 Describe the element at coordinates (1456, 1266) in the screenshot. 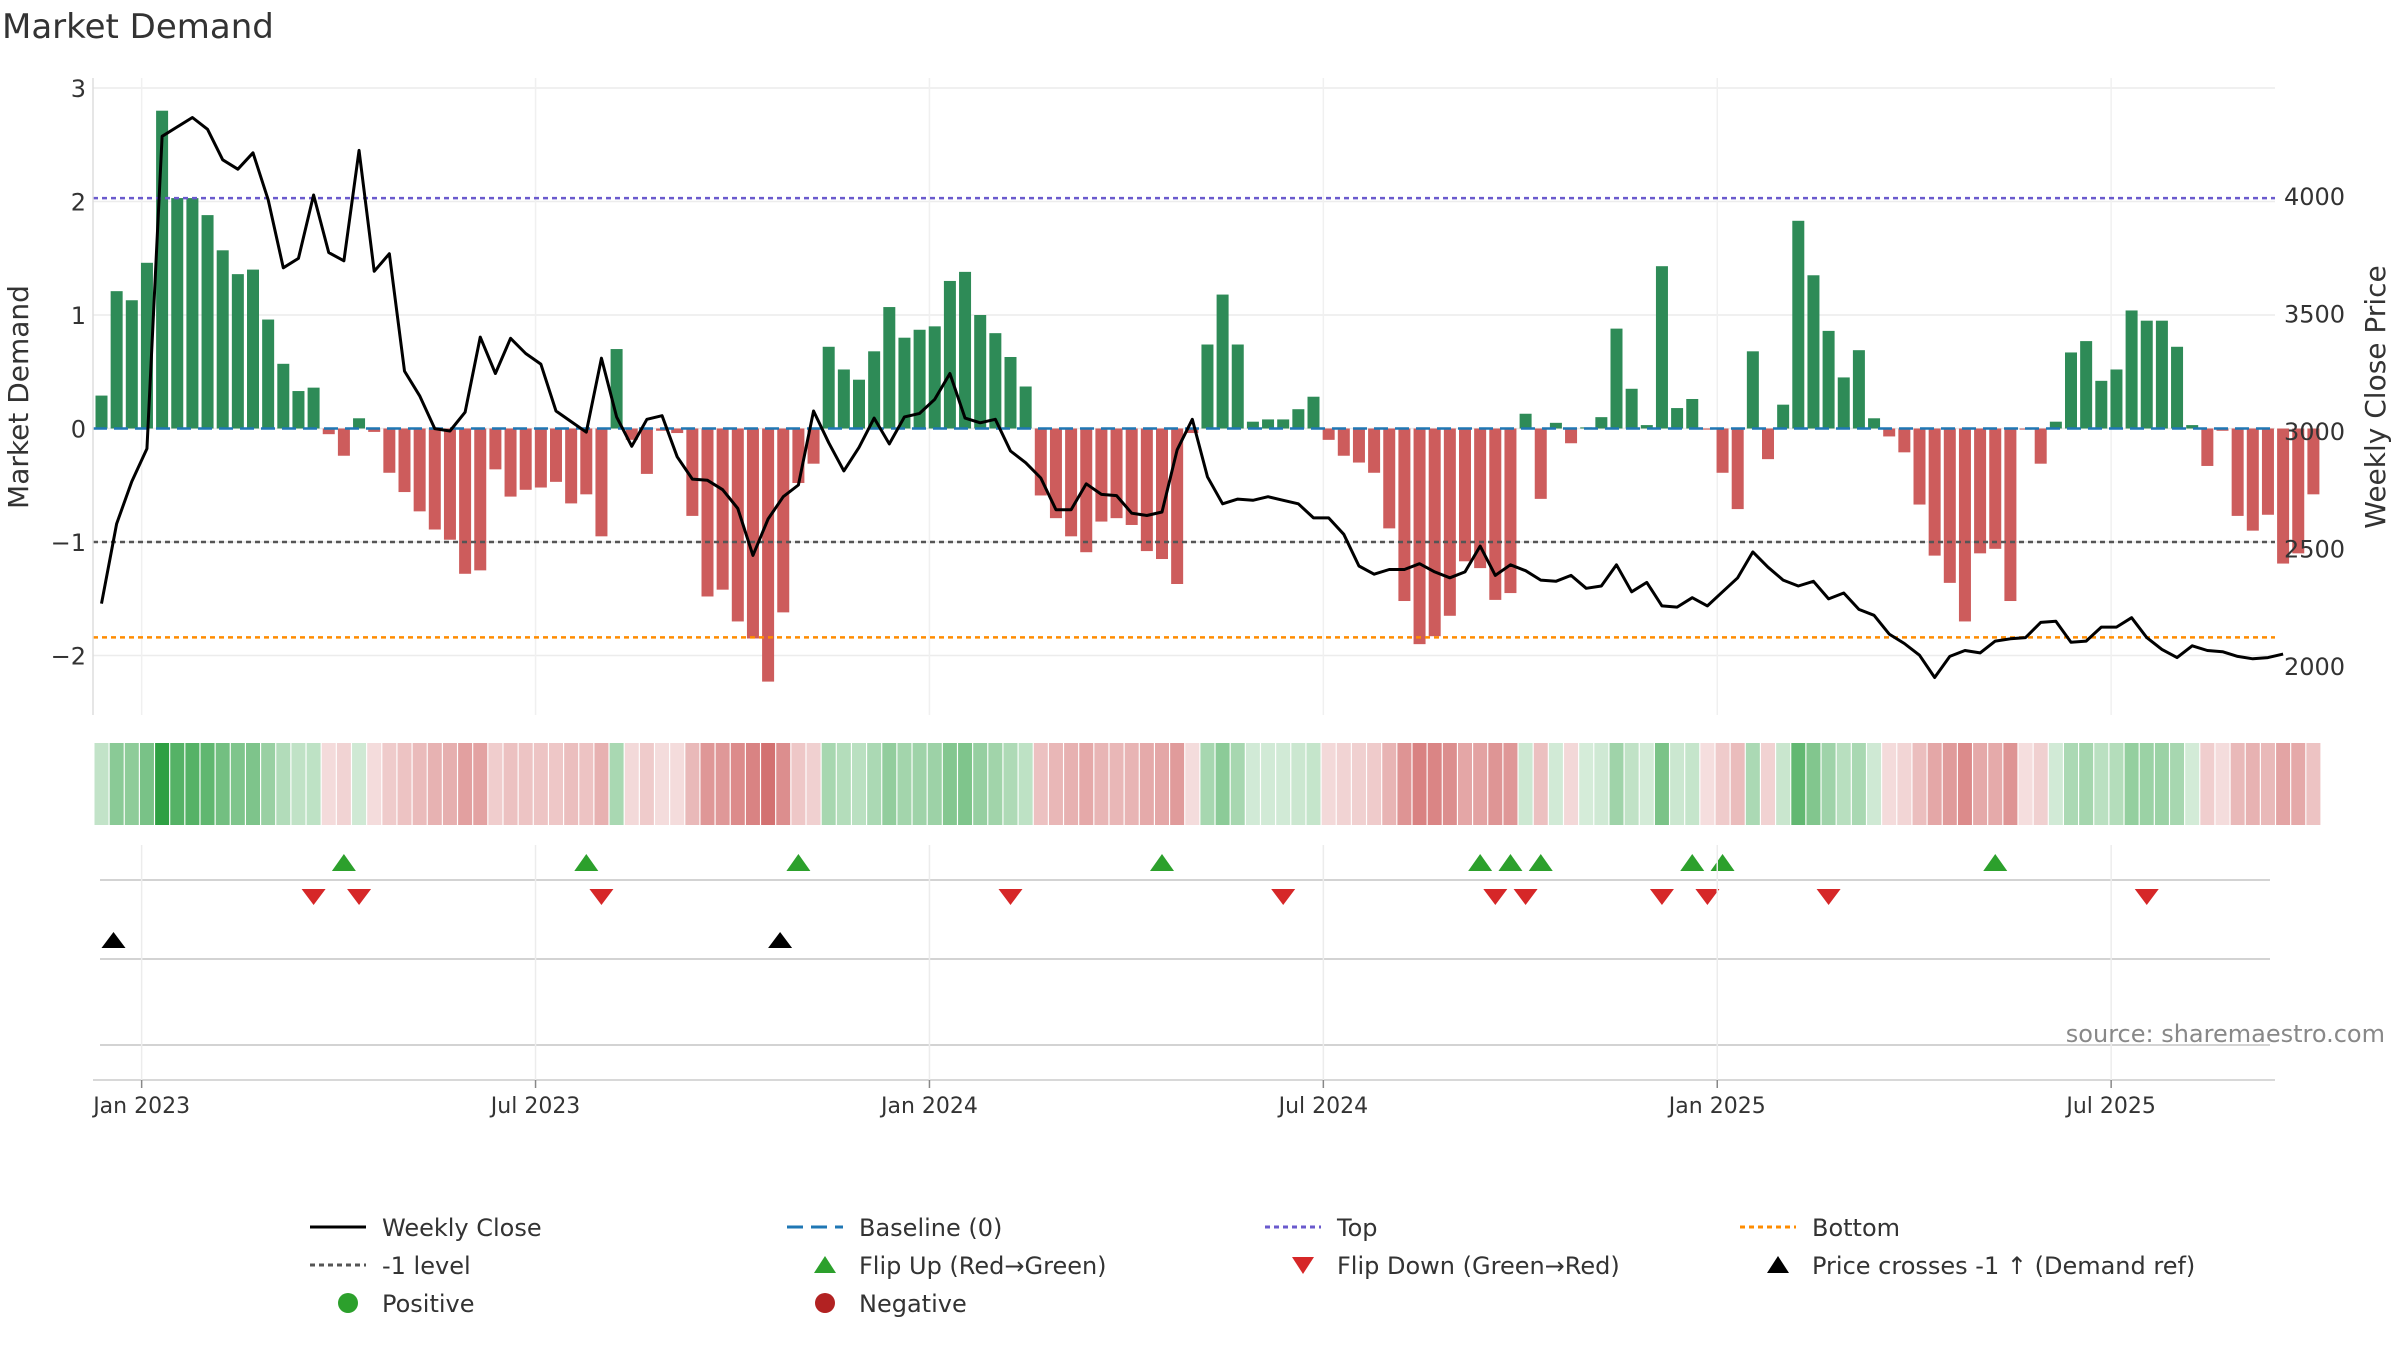

I see `legend-item-flip_down: Flip Down (Green→Red)` at that location.